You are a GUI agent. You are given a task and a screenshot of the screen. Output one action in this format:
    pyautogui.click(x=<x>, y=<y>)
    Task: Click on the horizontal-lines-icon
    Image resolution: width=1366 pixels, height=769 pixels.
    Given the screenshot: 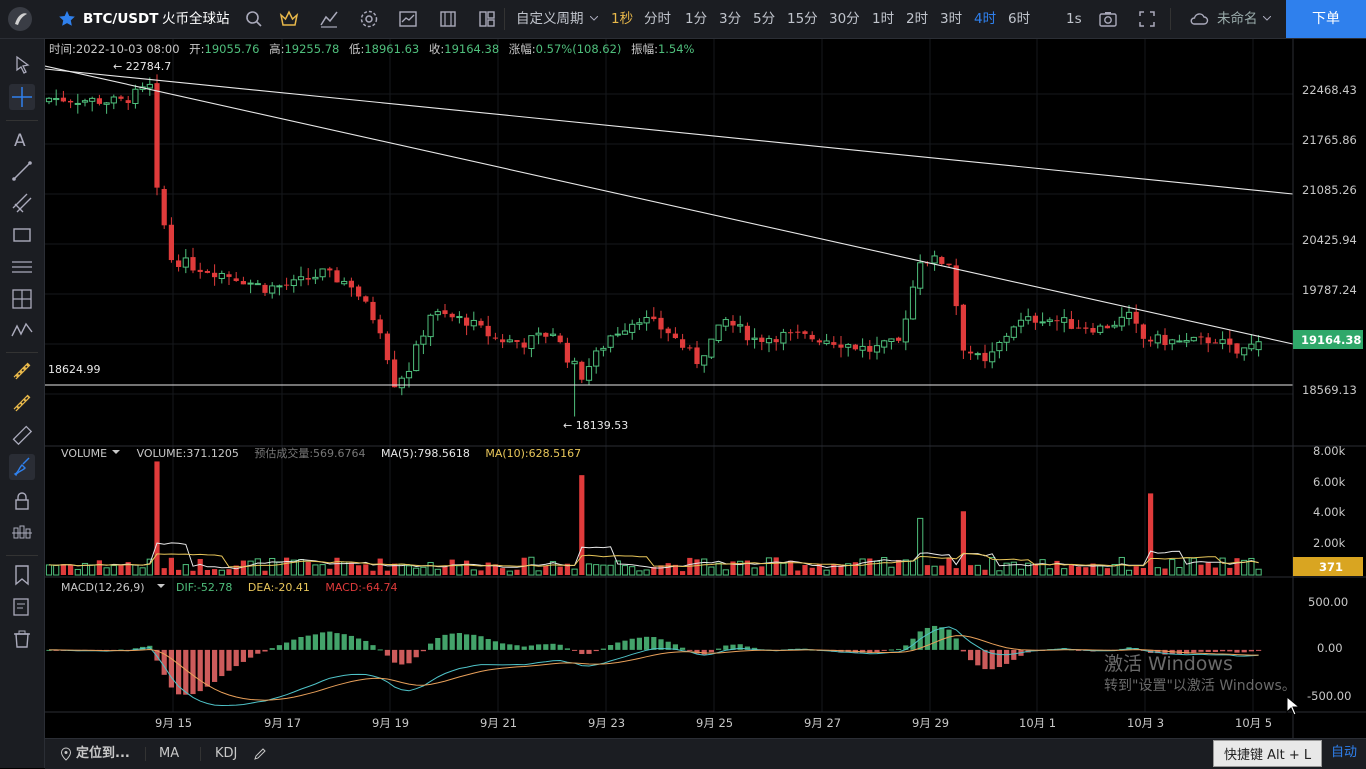 What is the action you would take?
    pyautogui.click(x=22, y=267)
    